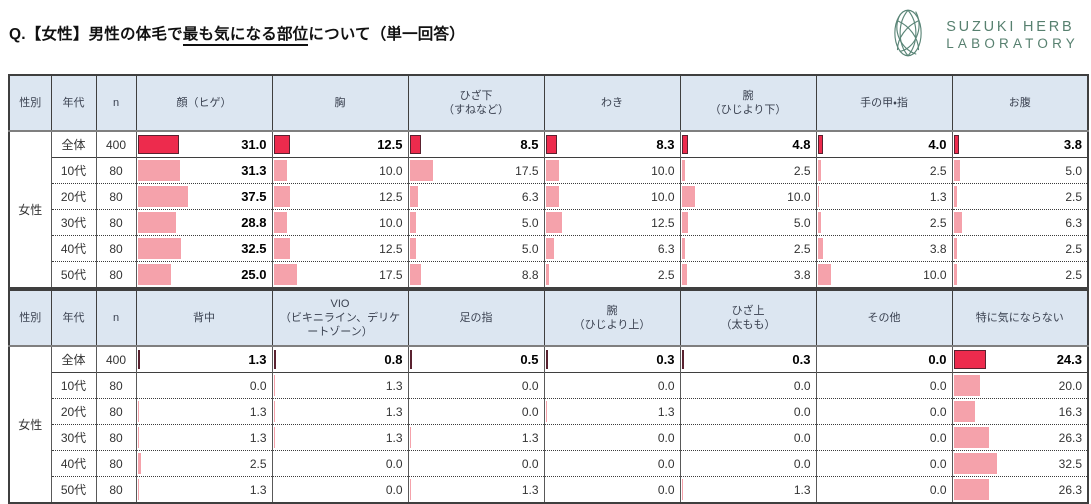 Image resolution: width=1091 pixels, height=504 pixels. Describe the element at coordinates (1020, 463) in the screenshot. I see `value-cell: 32.5` at that location.